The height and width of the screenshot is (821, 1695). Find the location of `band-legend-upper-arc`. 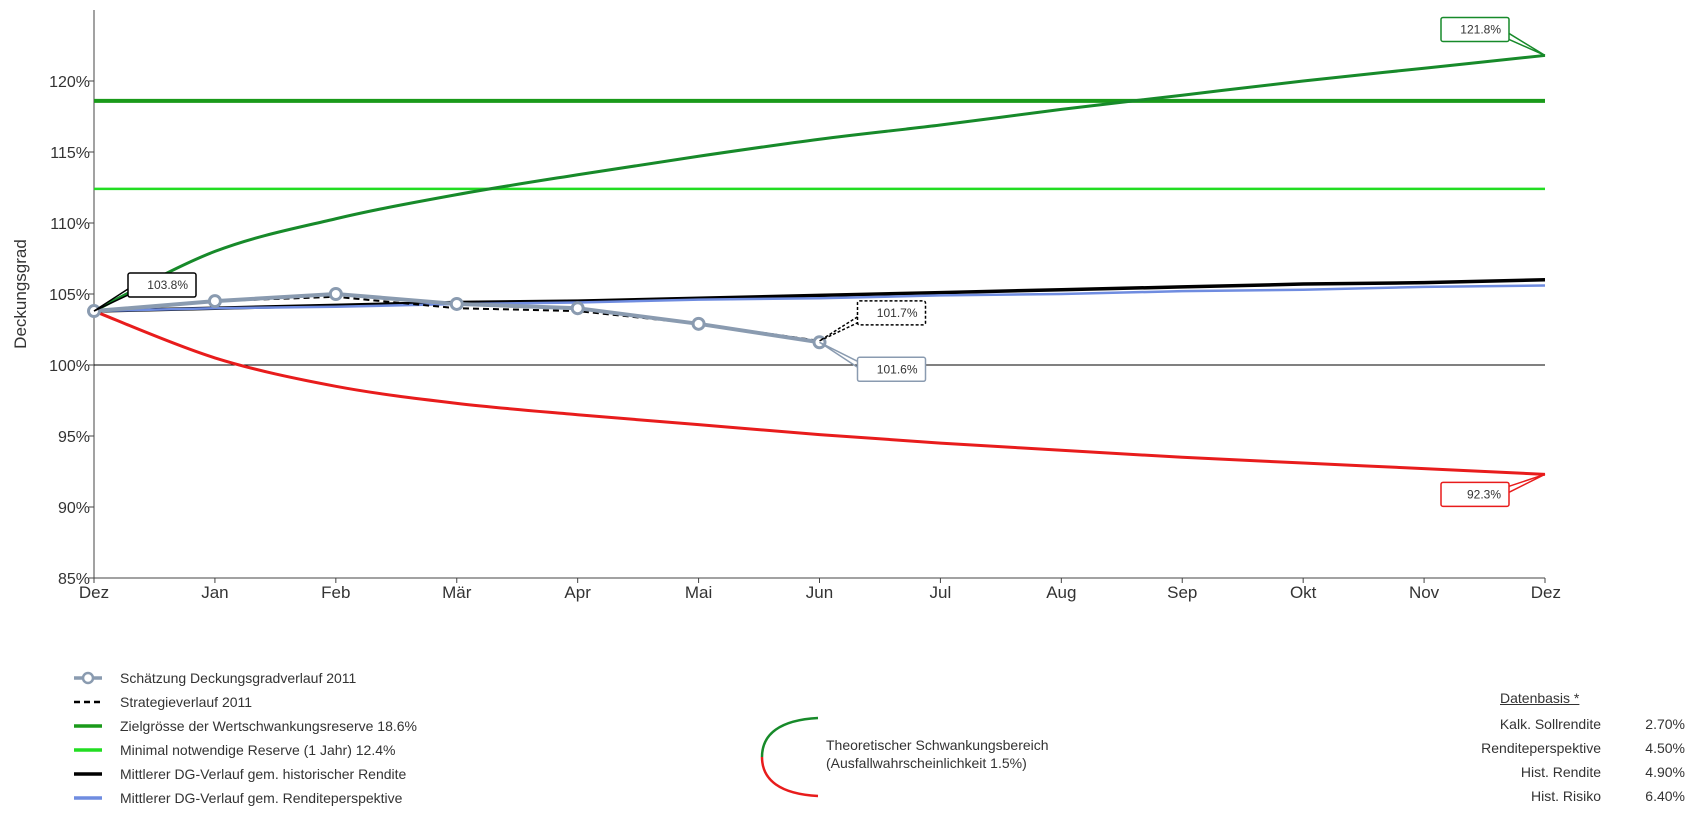

band-legend-upper-arc is located at coordinates (789, 737).